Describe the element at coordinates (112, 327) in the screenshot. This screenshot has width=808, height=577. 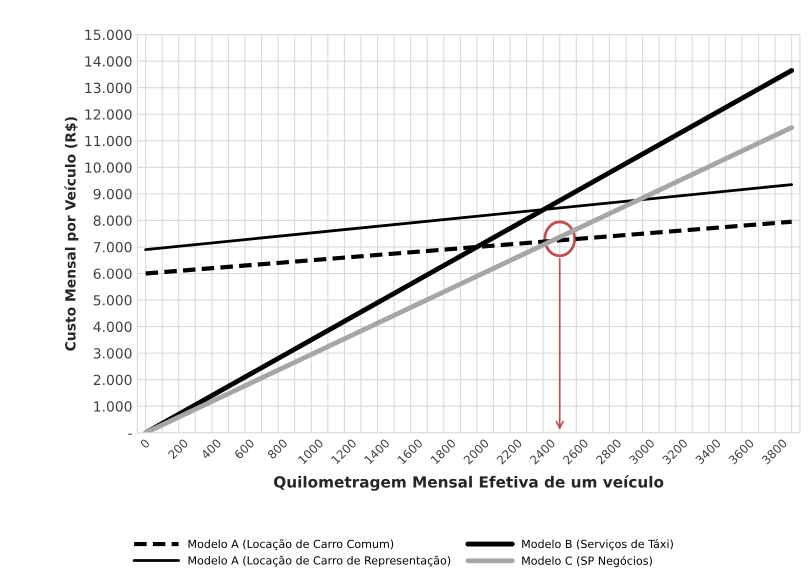
I see `y-tick-label: 4.000` at that location.